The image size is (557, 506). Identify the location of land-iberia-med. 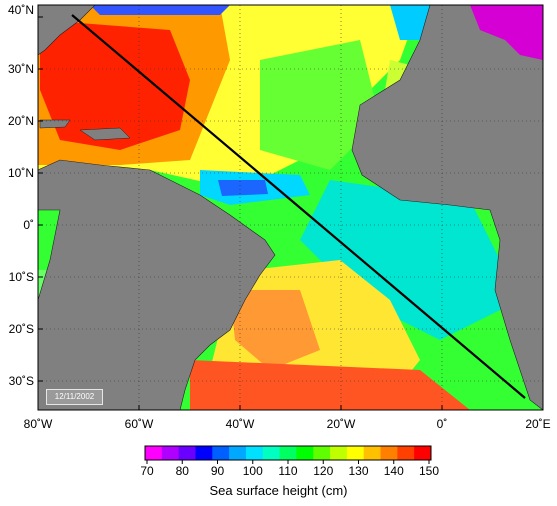
(506, 32).